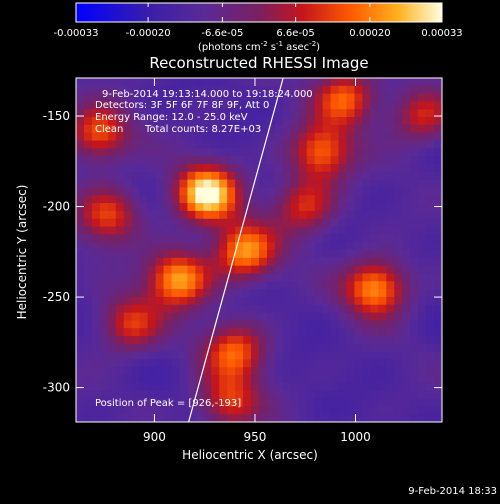 This screenshot has height=504, width=500. Describe the element at coordinates (452, 491) in the screenshot. I see `footer-timestamp: 9-Feb-2014 18:33` at that location.